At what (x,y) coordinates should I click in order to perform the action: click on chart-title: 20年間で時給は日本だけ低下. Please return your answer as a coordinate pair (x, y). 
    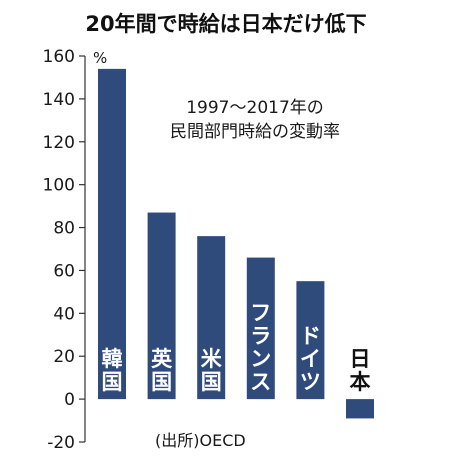
    Looking at the image, I should click on (225, 24).